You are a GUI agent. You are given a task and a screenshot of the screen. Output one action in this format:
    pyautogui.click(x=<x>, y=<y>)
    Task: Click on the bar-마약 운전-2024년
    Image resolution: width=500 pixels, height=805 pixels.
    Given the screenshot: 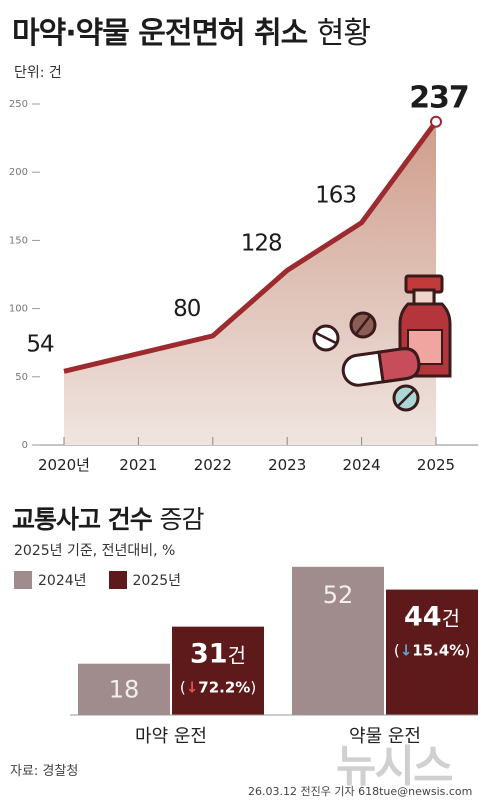 What is the action you would take?
    pyautogui.click(x=124, y=689)
    